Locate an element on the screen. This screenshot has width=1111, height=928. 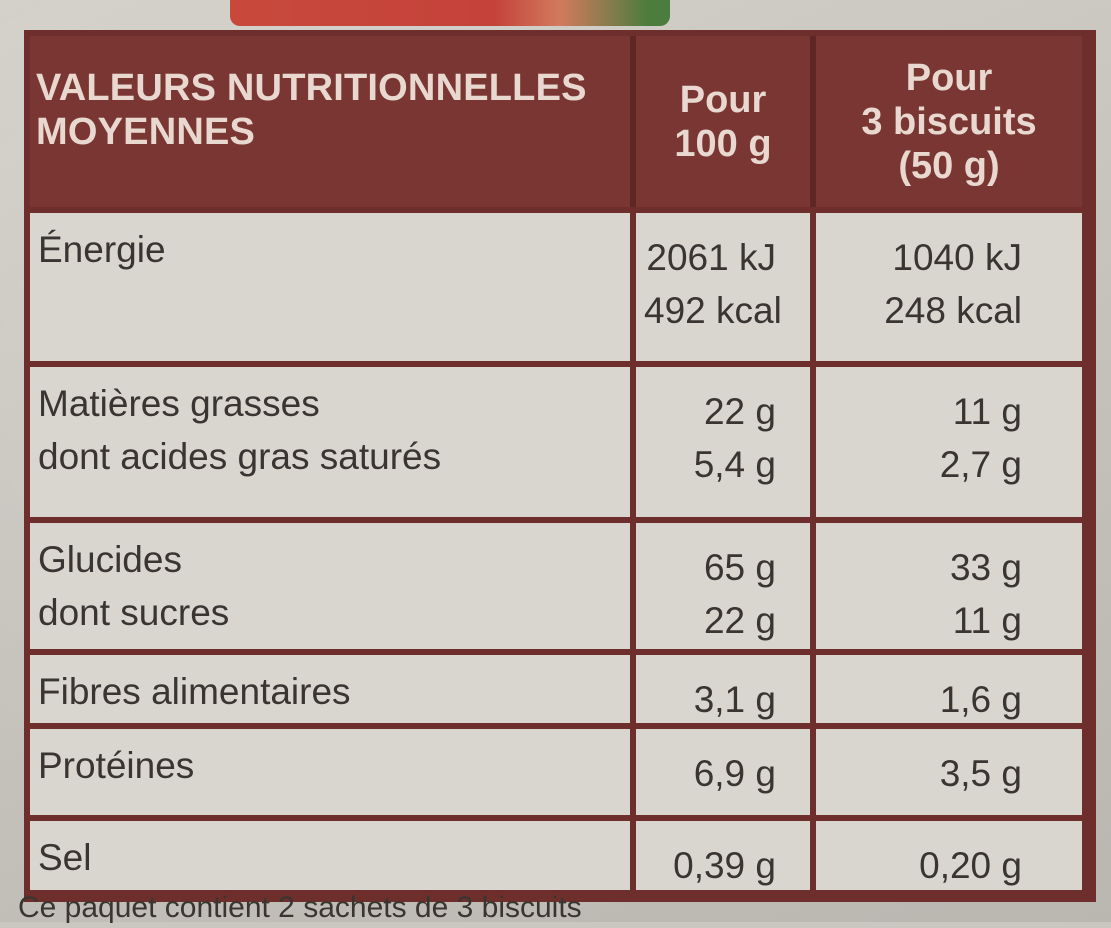
header-per-portion: Pour 3 biscuits (50 g) is located at coordinates (946, 121).